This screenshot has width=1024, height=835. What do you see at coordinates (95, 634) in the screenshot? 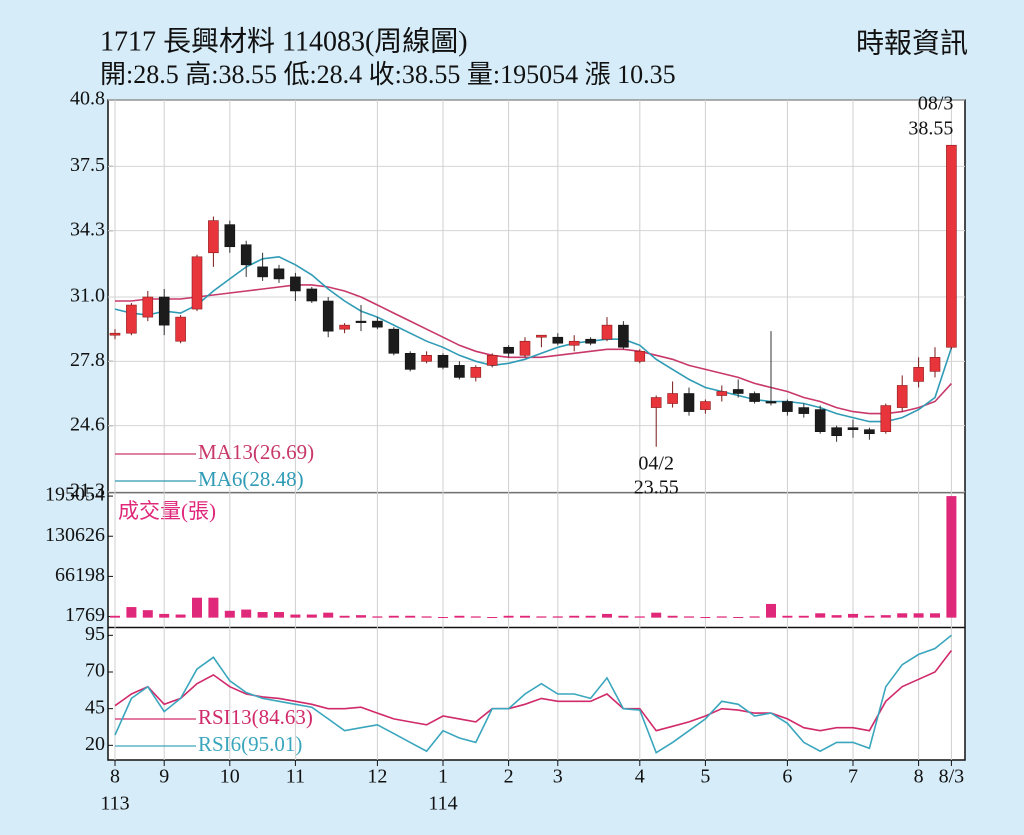
I see `y-tick-label: 95` at bounding box center [95, 634].